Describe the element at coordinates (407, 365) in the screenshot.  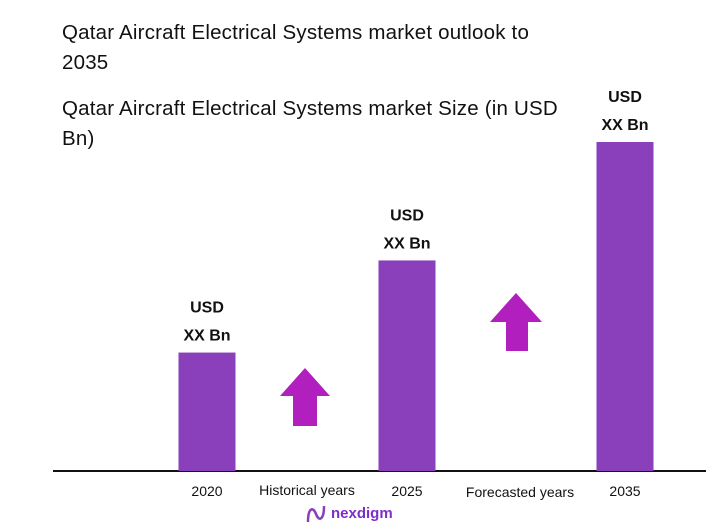
I see `bar-2025` at that location.